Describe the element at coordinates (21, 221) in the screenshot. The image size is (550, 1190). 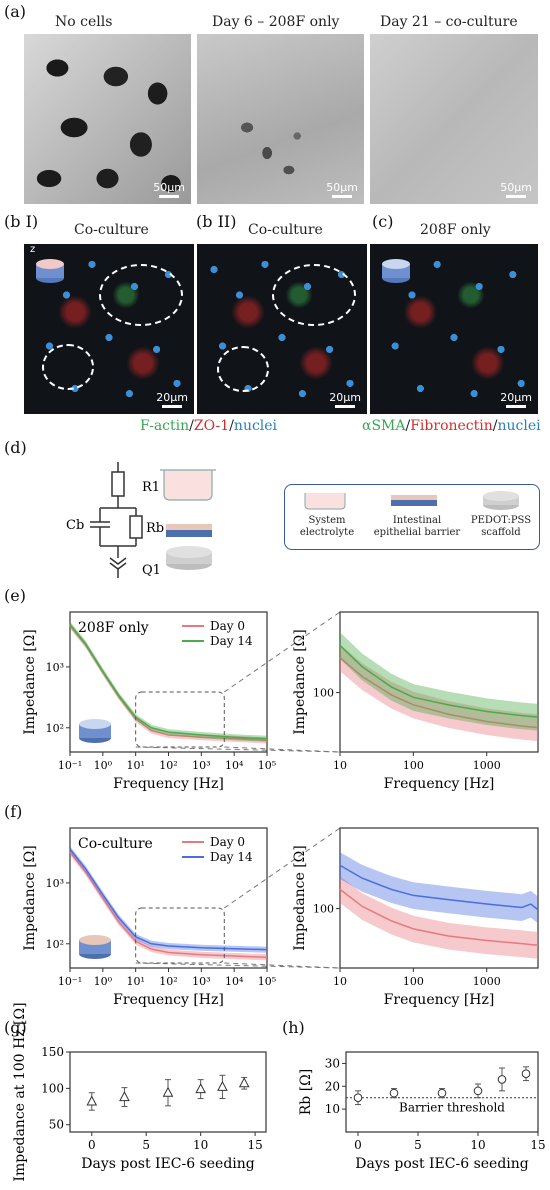
I see `panel-b1-label: (b I)` at that location.